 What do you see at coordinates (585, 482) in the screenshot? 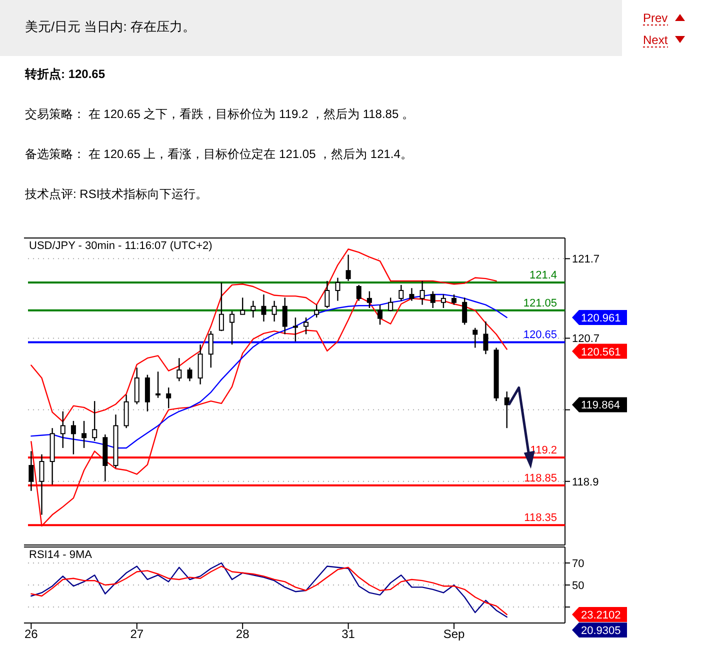
I see `y-tick-label: 118.9` at bounding box center [585, 482].